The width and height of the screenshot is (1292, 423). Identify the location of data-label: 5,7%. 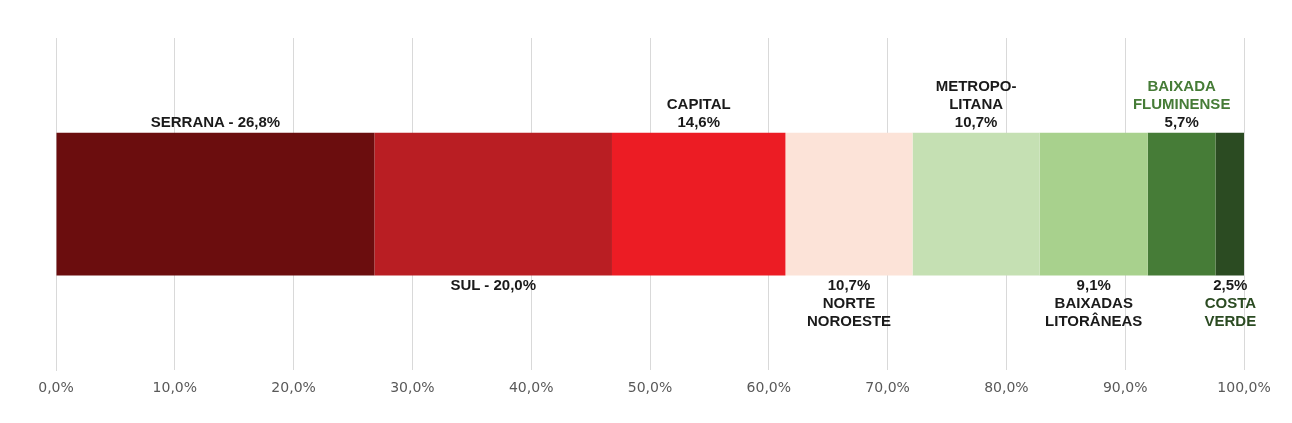
(1181, 122).